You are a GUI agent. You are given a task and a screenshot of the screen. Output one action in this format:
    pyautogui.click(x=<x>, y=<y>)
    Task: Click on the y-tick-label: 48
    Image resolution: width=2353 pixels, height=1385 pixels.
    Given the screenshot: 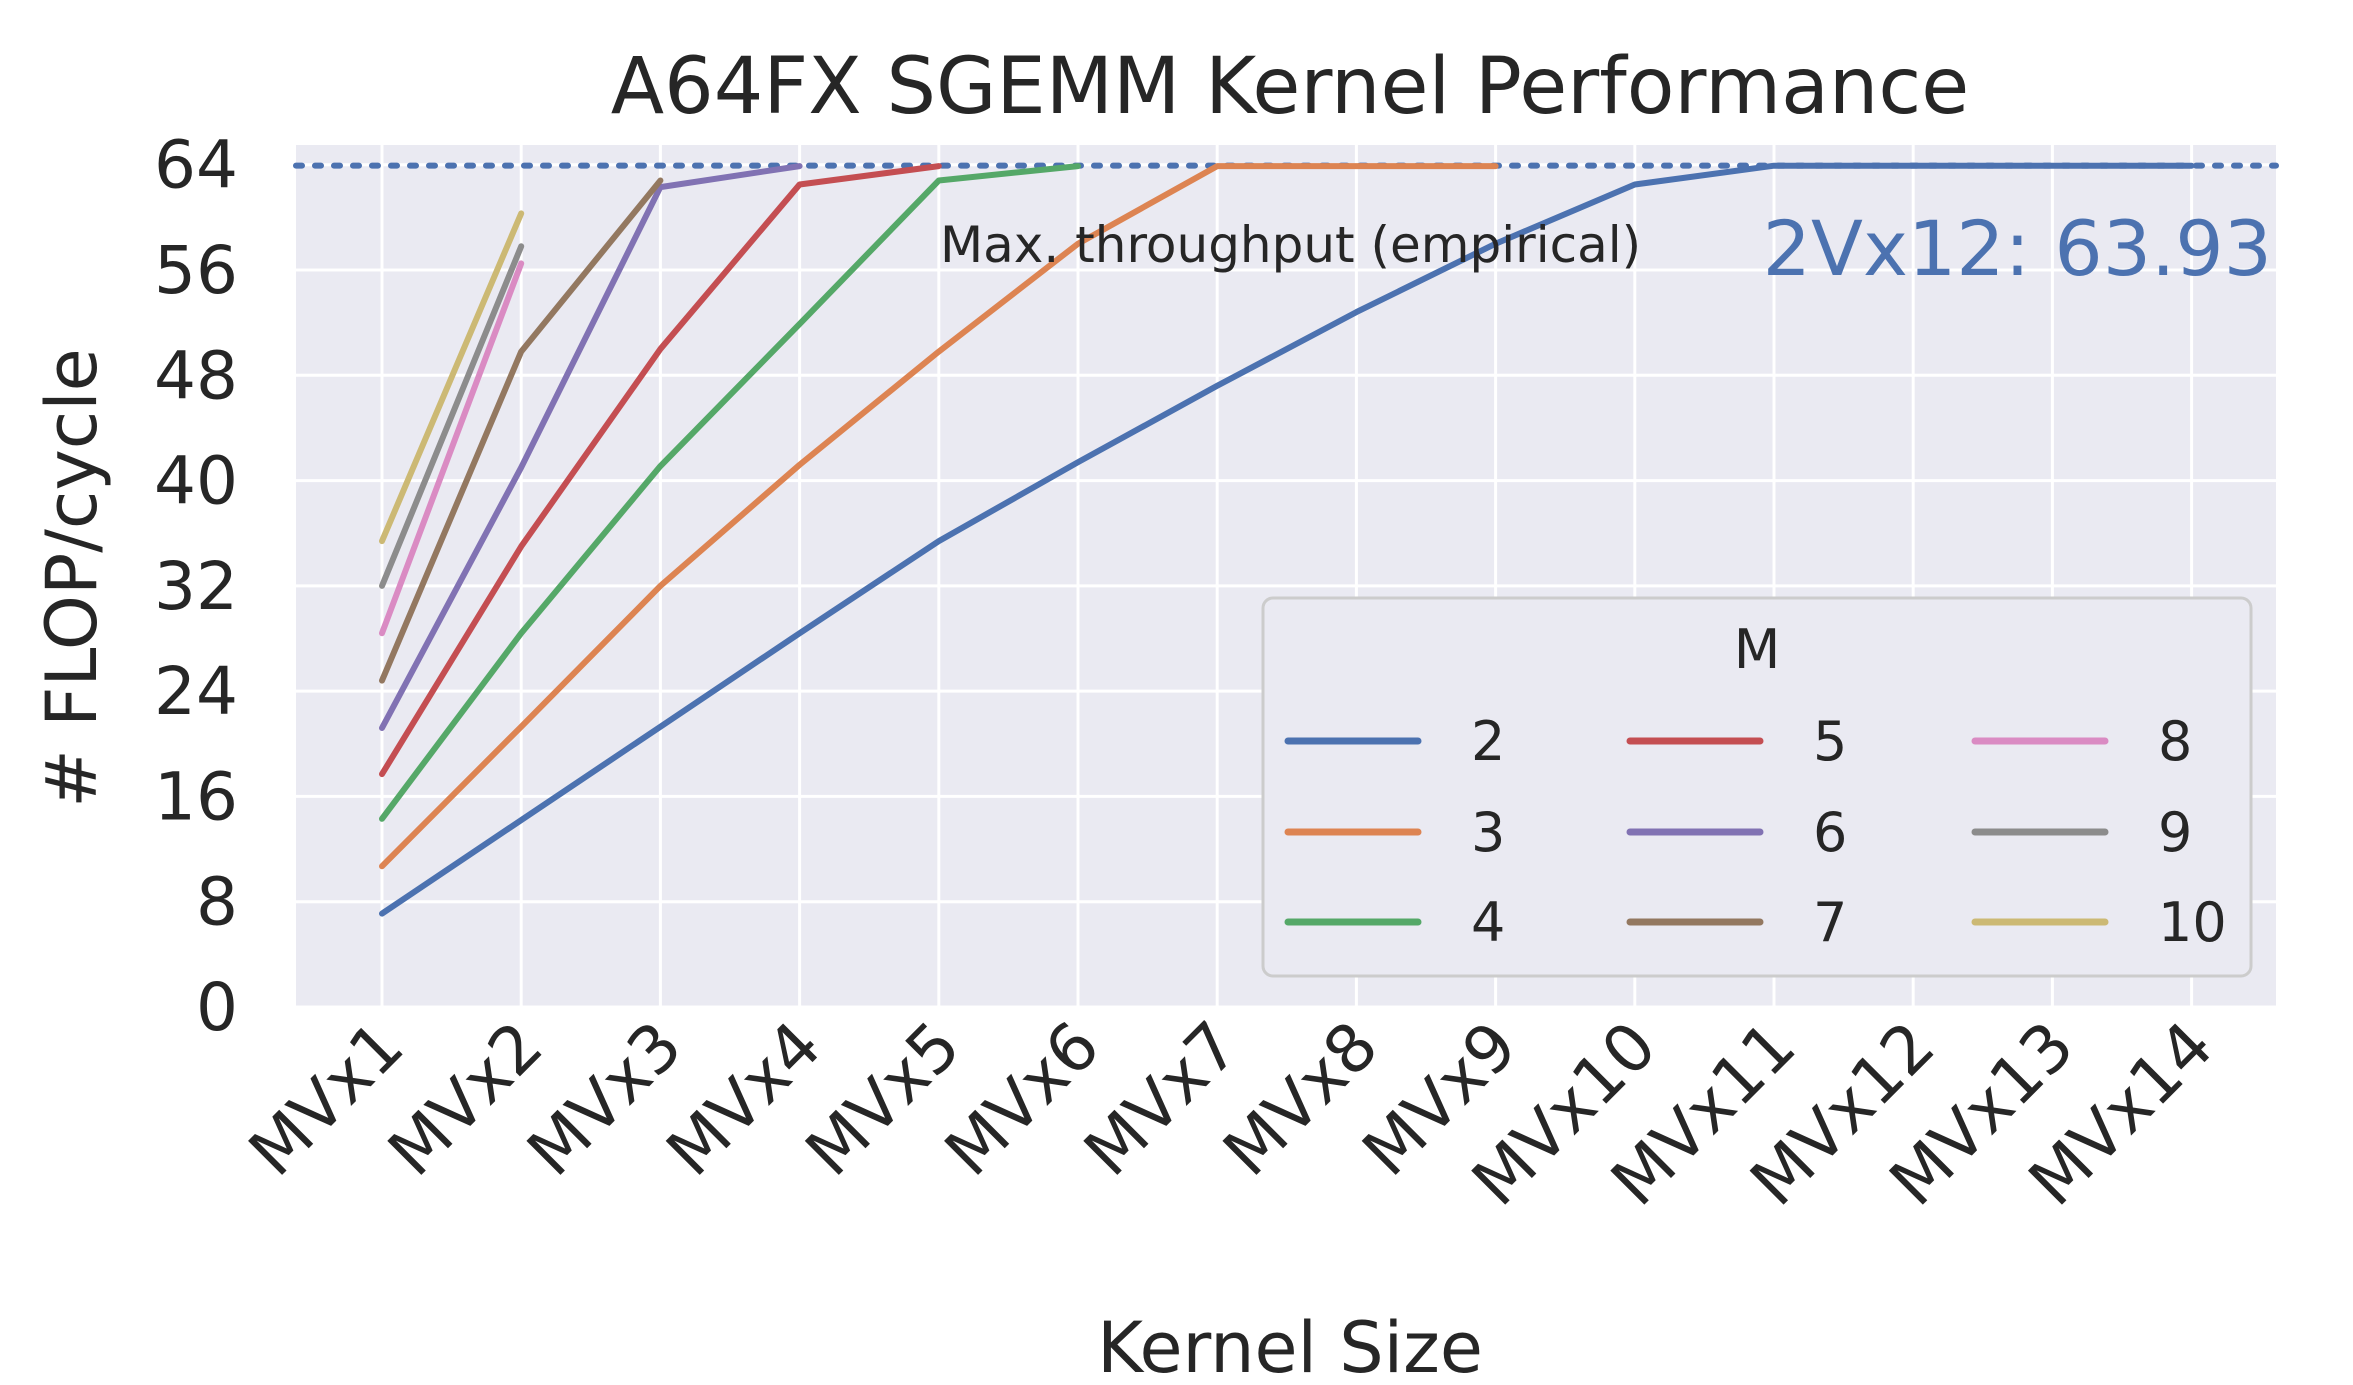 What is the action you would take?
    pyautogui.click(x=196, y=375)
    